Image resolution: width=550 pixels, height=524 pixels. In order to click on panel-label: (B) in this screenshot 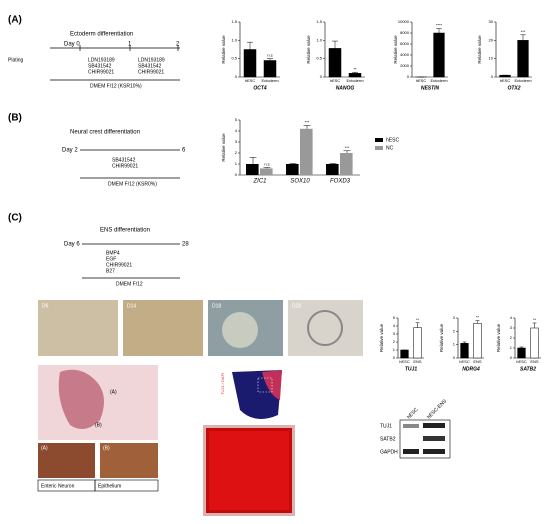, I will do `click(15, 118)`.